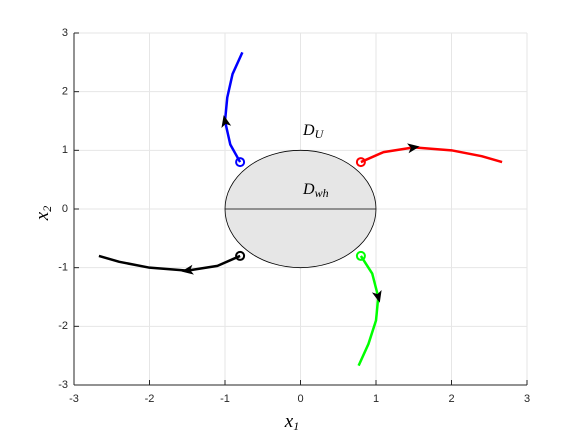 The height and width of the screenshot is (436, 581). What do you see at coordinates (65, 33) in the screenshot?
I see `y-tick-label: 3` at bounding box center [65, 33].